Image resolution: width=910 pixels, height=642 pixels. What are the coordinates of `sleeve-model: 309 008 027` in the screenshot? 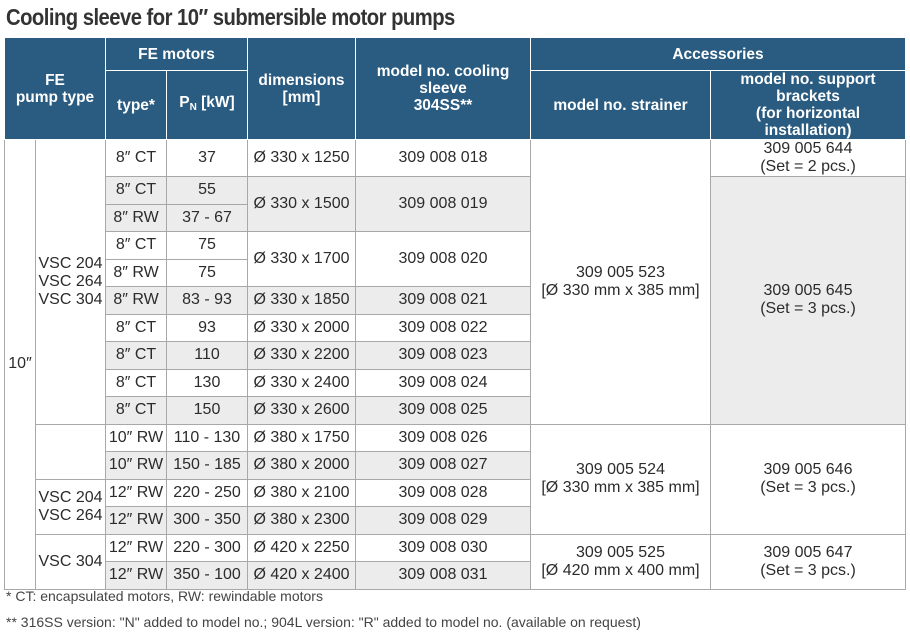 It's located at (443, 465).